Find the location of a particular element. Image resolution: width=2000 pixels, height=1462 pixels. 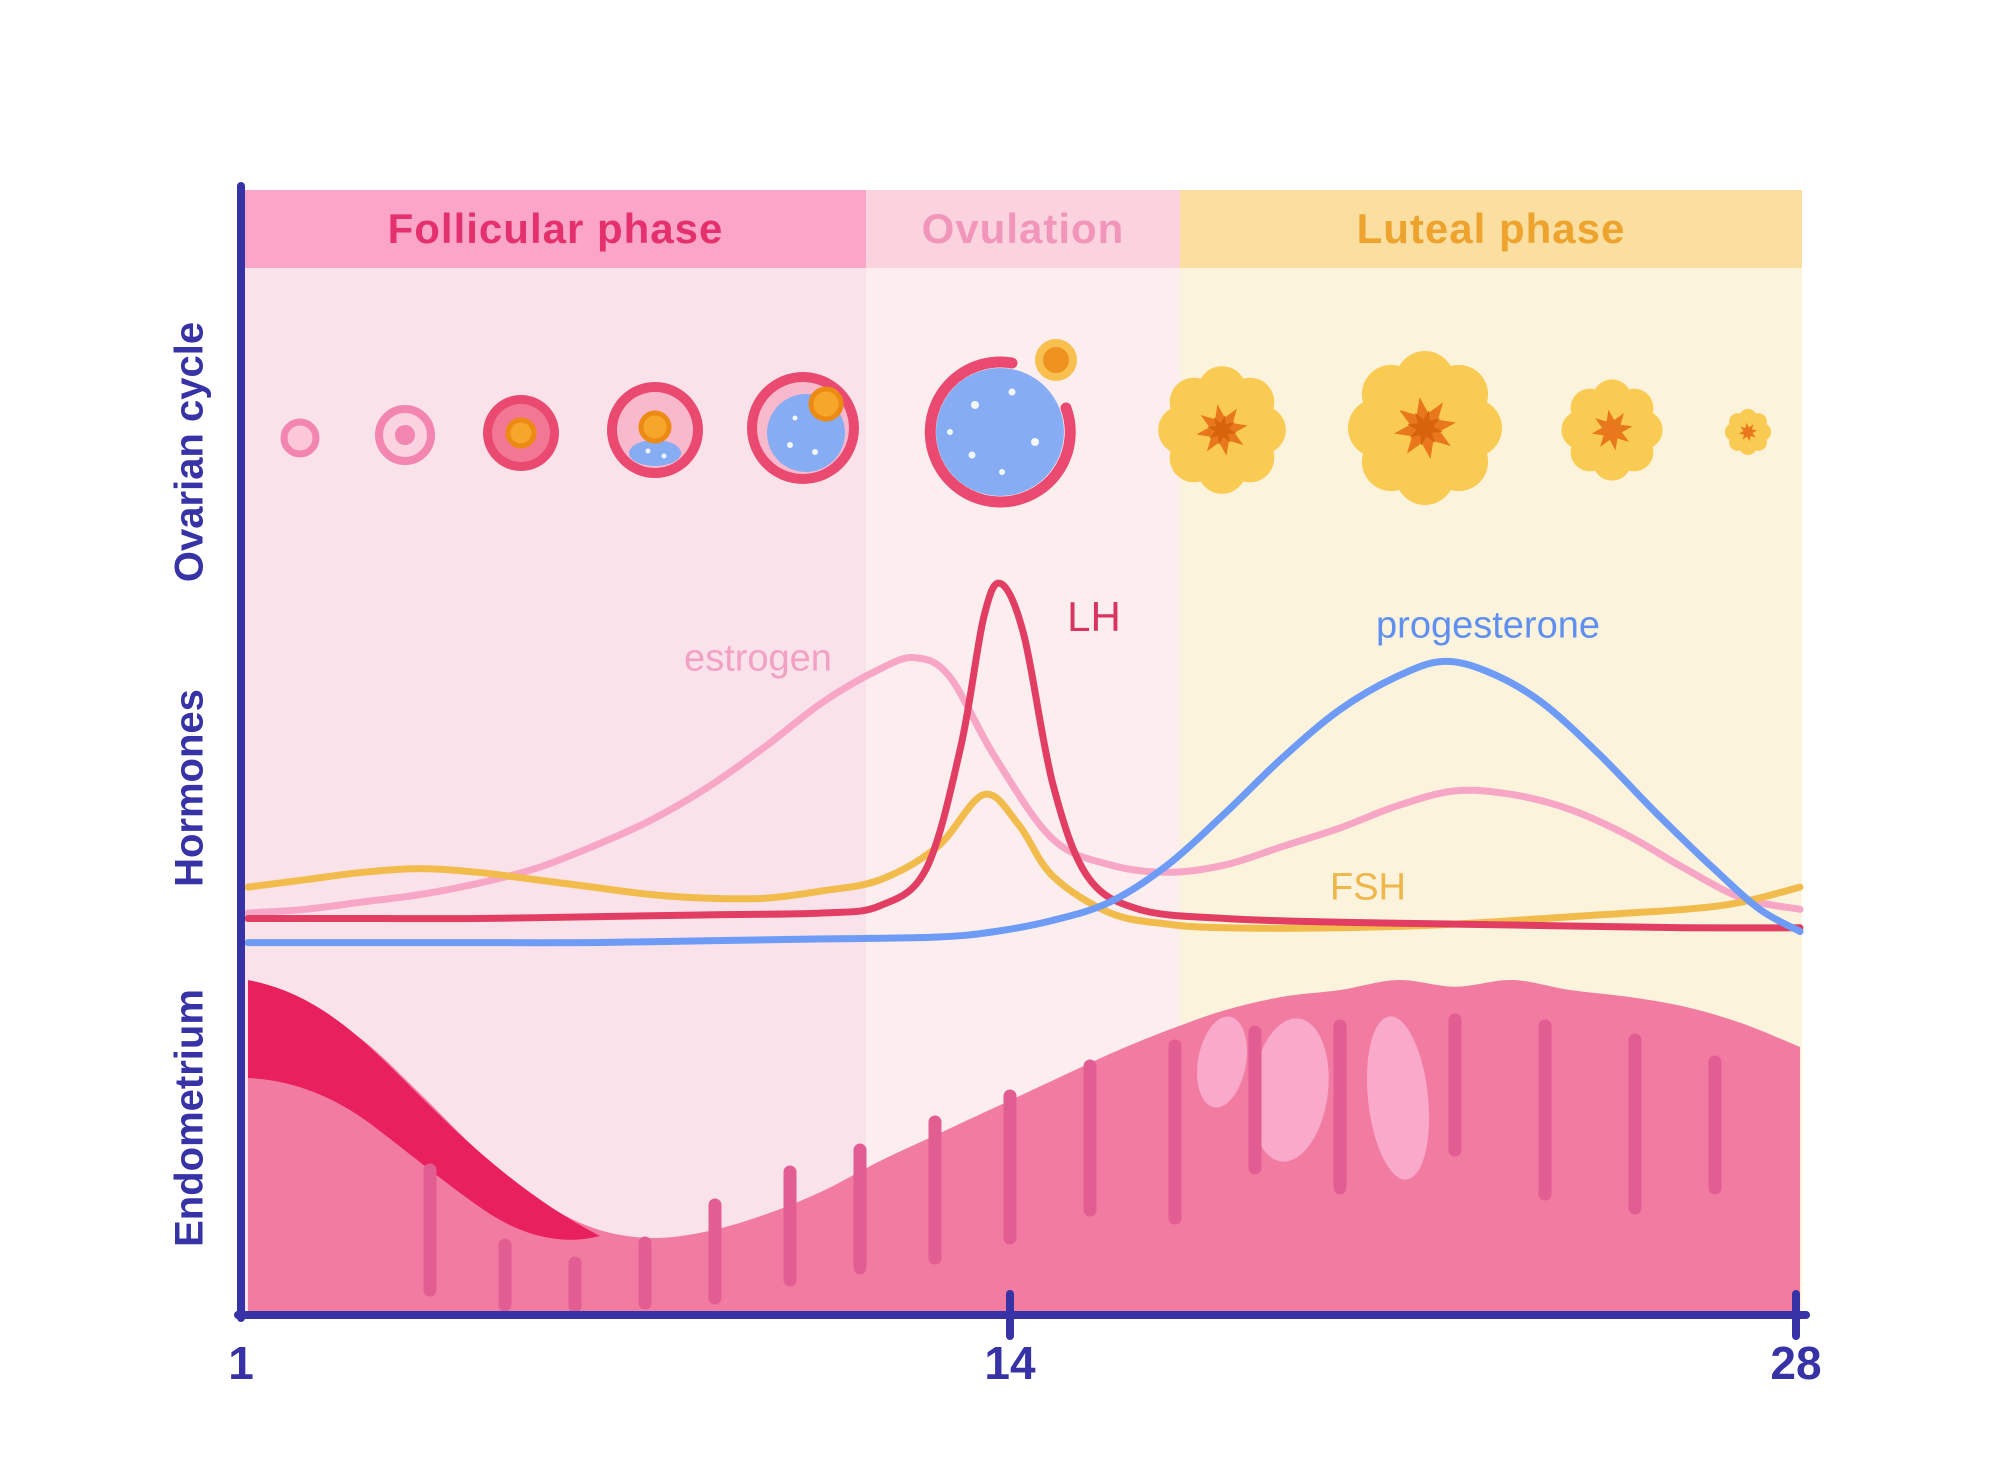

hormone-curve-estrogen is located at coordinates (1024, 785).